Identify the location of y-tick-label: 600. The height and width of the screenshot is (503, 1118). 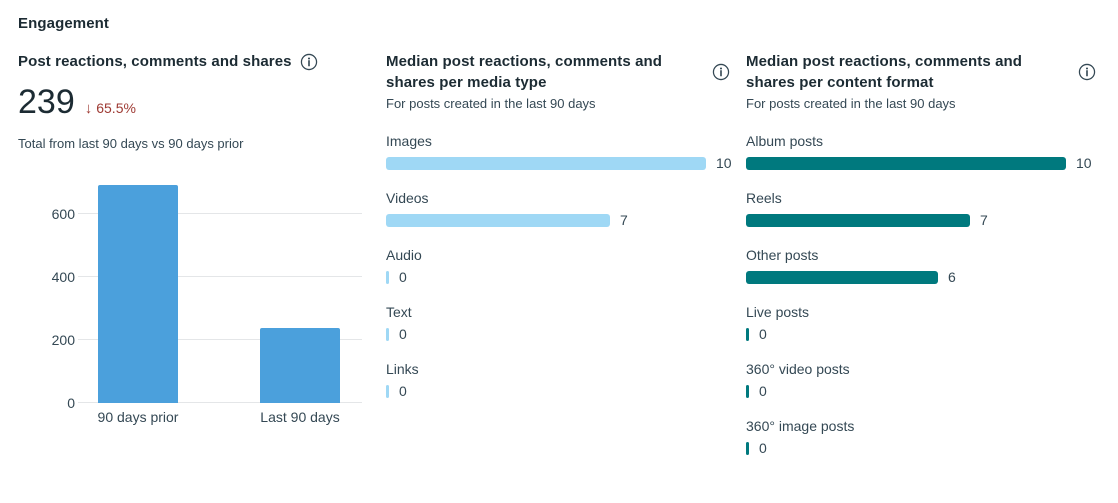
(63, 214).